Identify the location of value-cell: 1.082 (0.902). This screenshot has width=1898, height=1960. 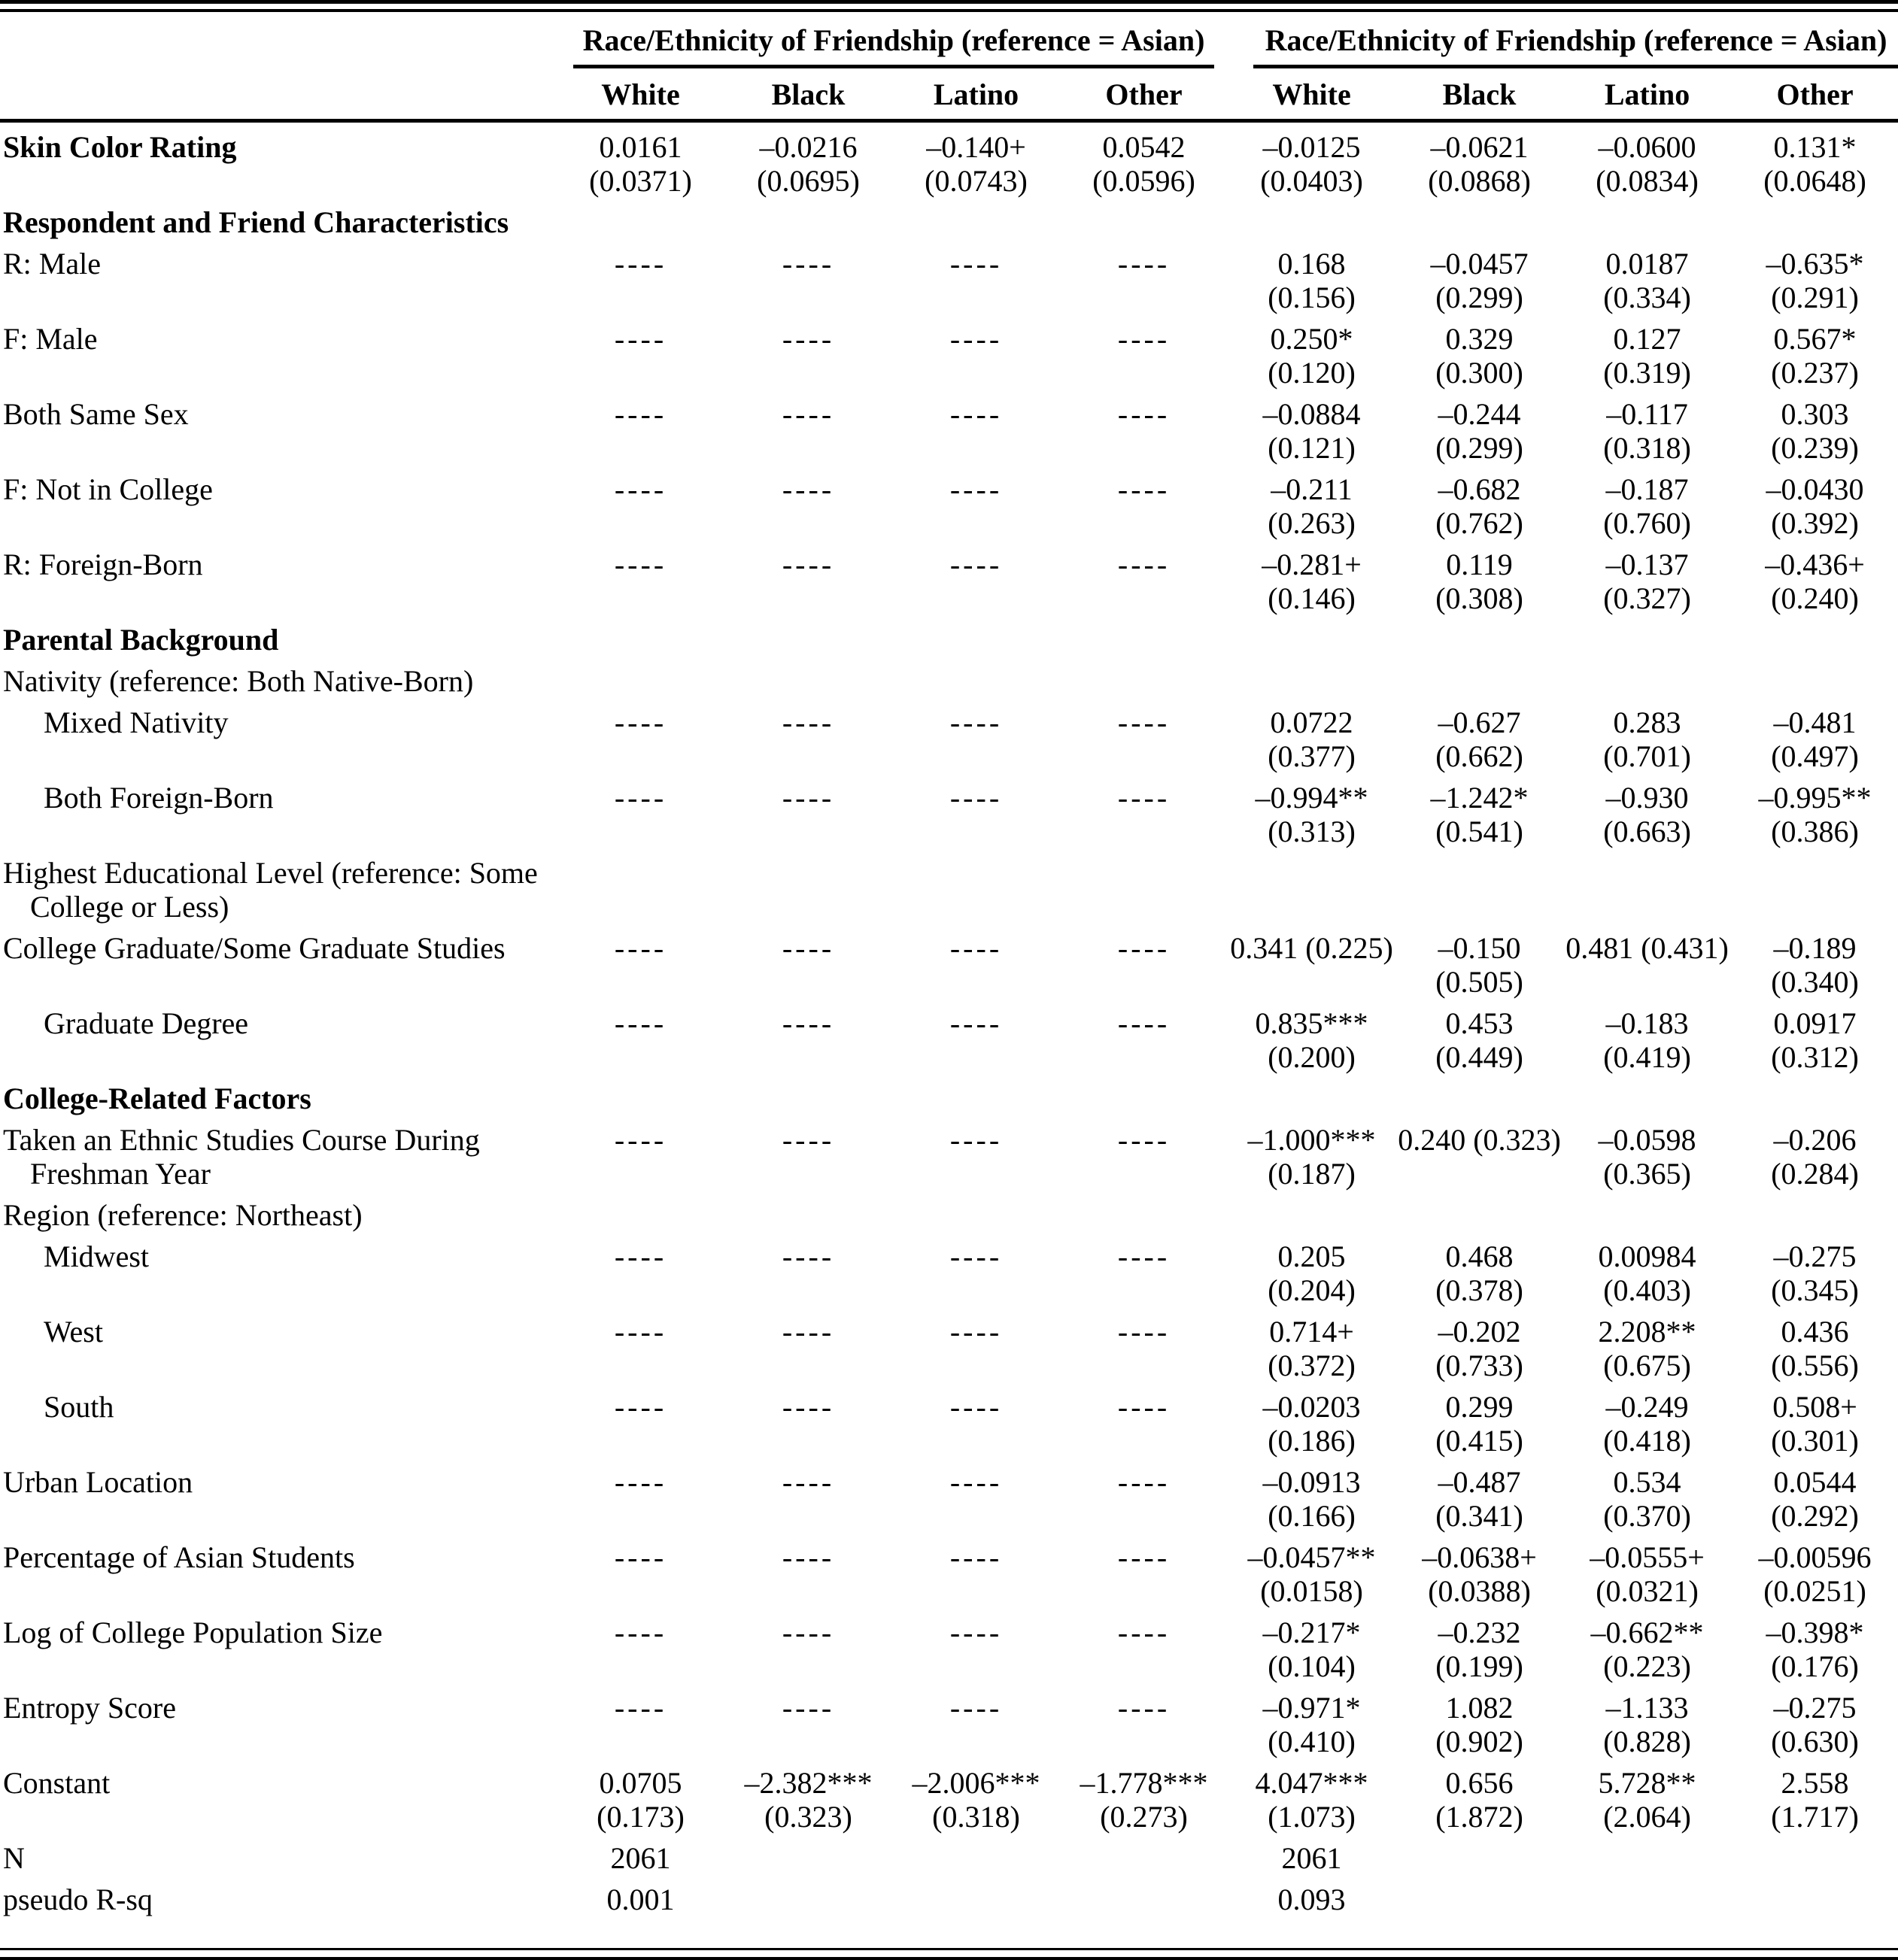
(1479, 1721).